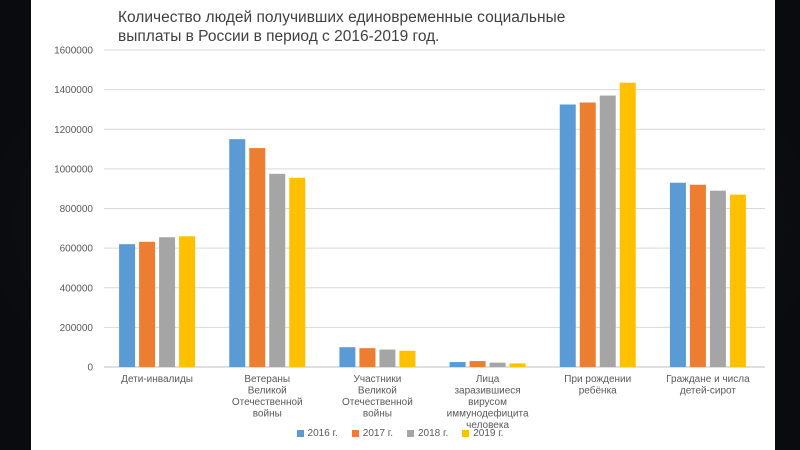  What do you see at coordinates (77, 249) in the screenshot?
I see `y-tick-label: 600000` at bounding box center [77, 249].